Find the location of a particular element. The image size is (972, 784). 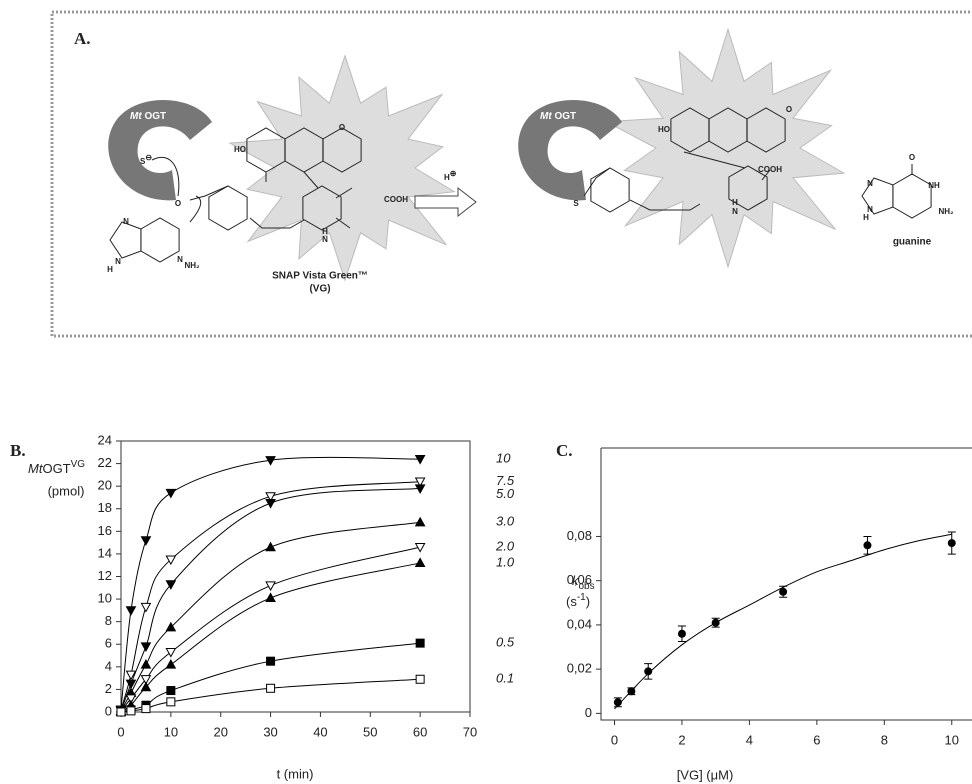

series-label: 0.5 is located at coordinates (505, 642).